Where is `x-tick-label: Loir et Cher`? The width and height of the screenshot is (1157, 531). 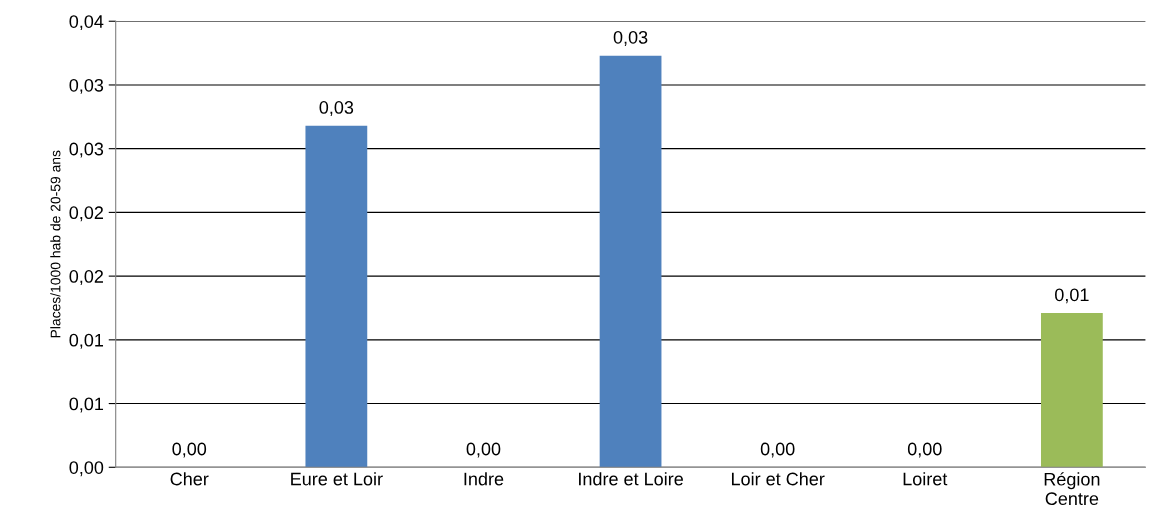
x-tick-label: Loir et Cher is located at coordinates (778, 479).